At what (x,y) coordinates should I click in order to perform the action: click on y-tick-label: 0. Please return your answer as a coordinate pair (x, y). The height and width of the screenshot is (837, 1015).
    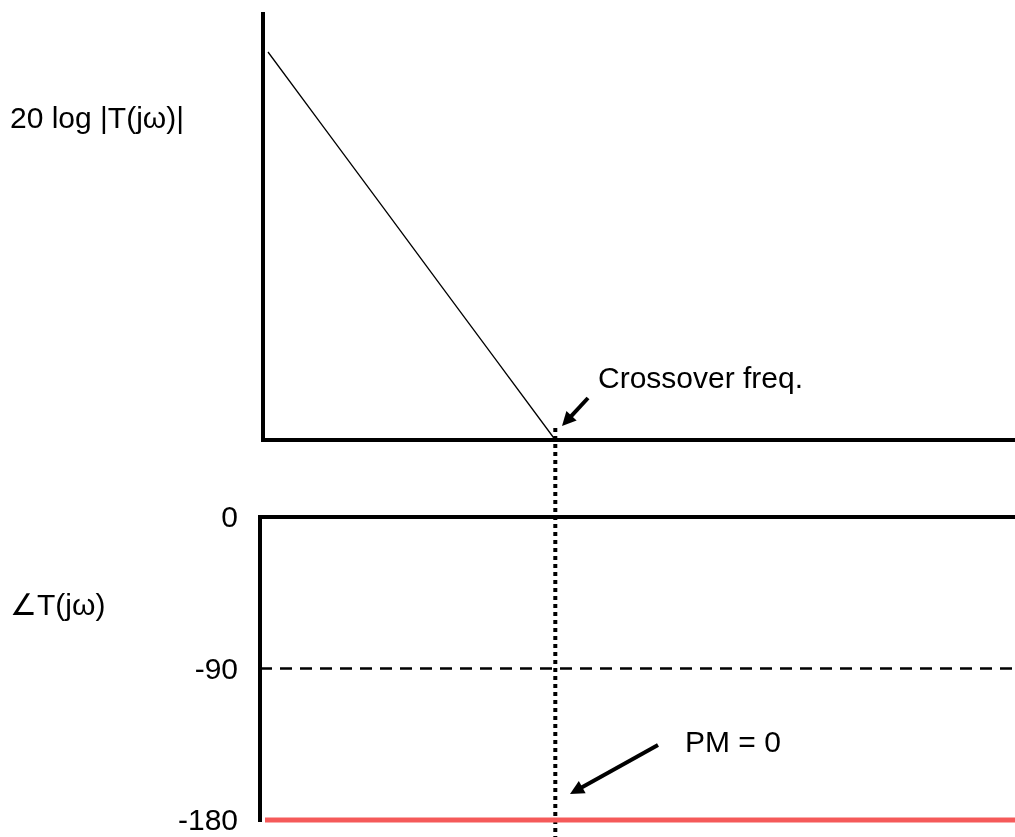
    Looking at the image, I should click on (229, 517).